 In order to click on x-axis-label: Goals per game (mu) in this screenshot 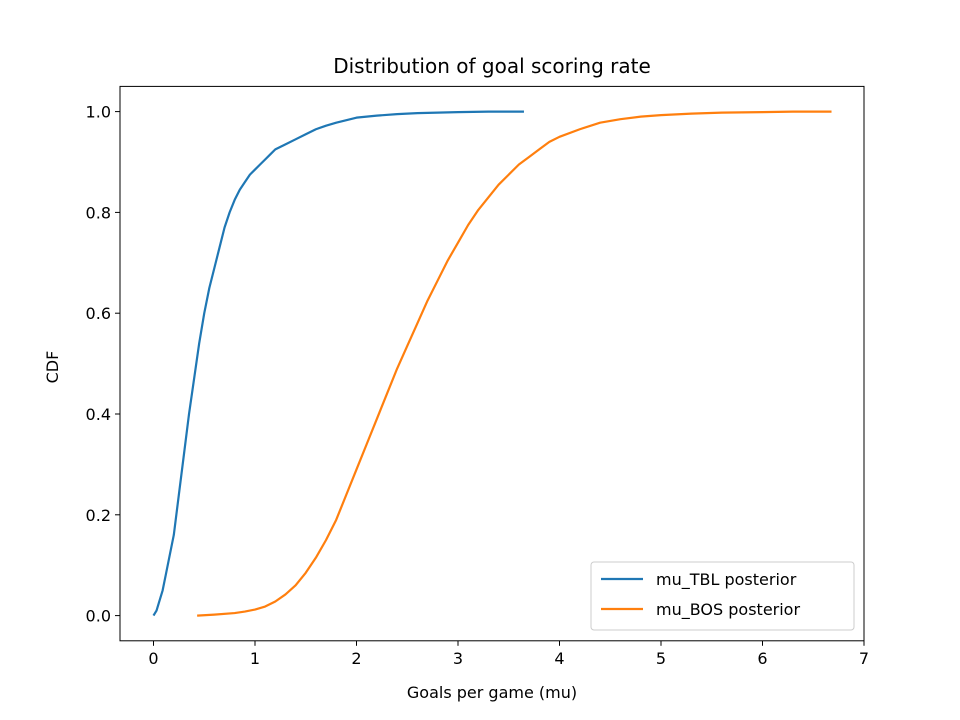, I will do `click(492, 692)`.